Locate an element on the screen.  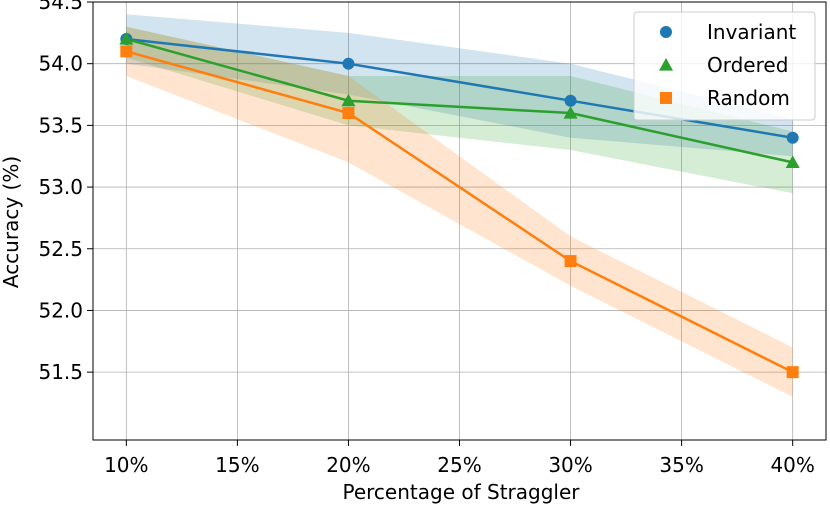
x-tick-label: 35% is located at coordinates (681, 465).